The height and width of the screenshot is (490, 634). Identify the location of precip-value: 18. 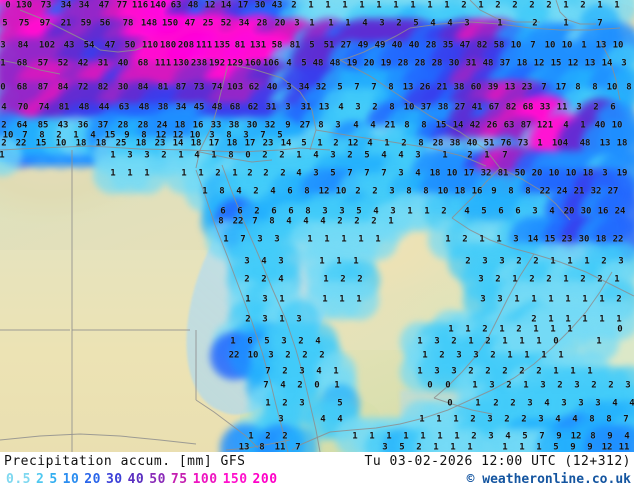
(232, 143).